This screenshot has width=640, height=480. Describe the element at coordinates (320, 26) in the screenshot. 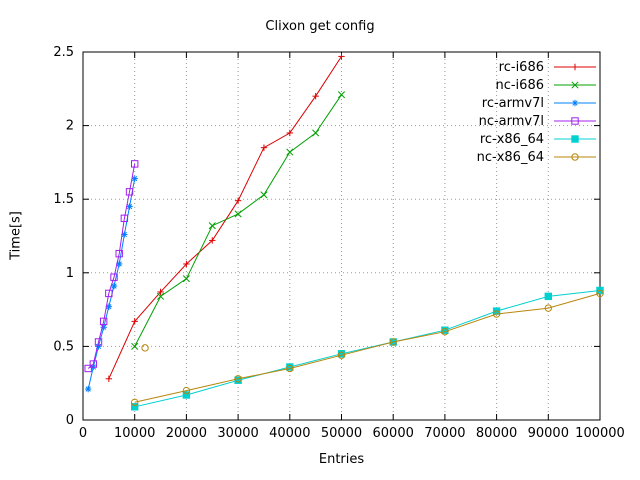

I see `chart-title: Clixon get config` at that location.